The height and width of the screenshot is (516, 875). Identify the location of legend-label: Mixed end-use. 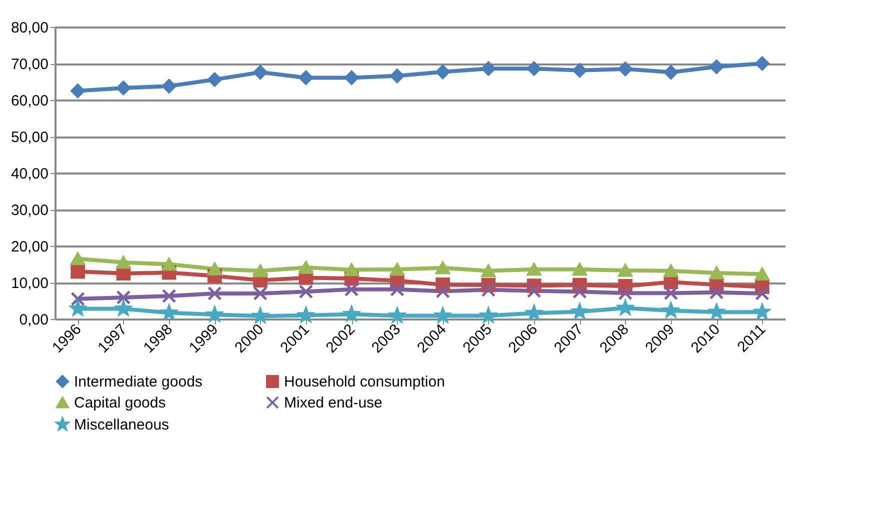
(333, 403).